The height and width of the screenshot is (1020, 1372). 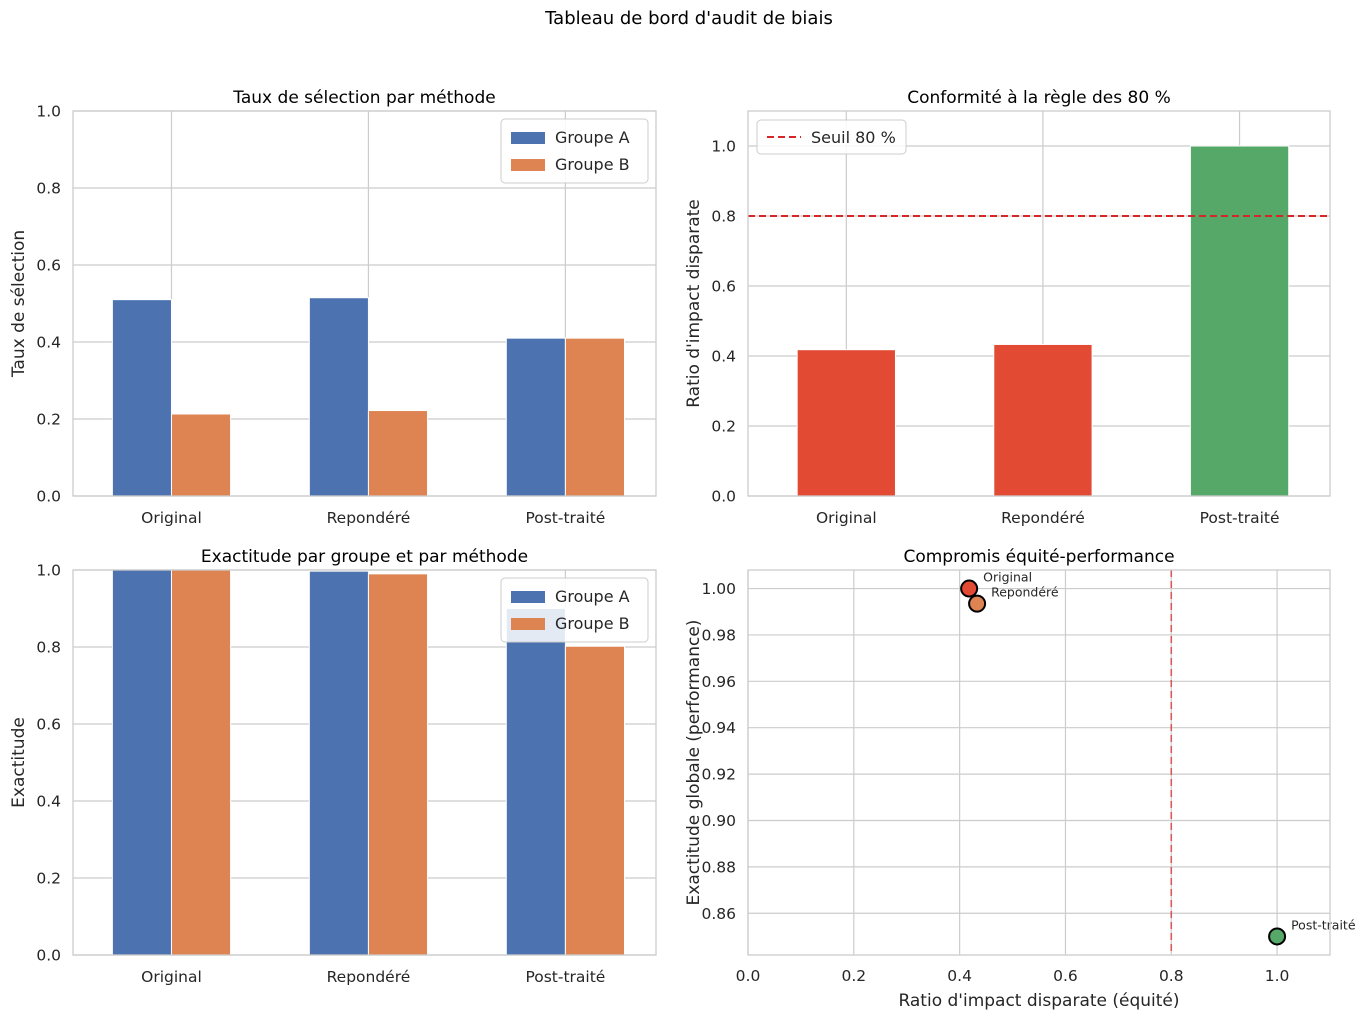 What do you see at coordinates (1171, 976) in the screenshot?
I see `x-tick-label: 0.8` at bounding box center [1171, 976].